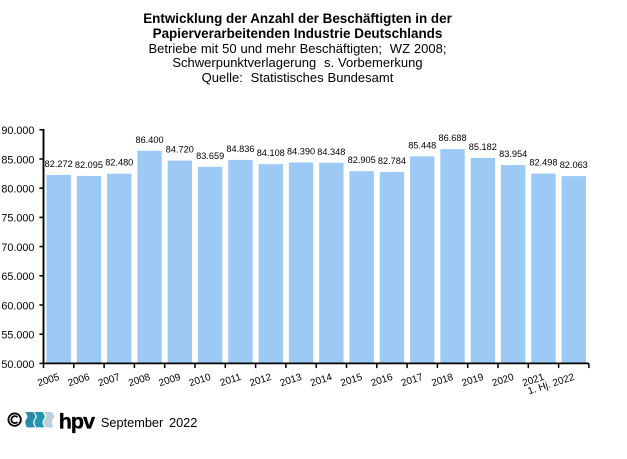  What do you see at coordinates (180, 150) in the screenshot?
I see `svg-text: 84.720` at bounding box center [180, 150].